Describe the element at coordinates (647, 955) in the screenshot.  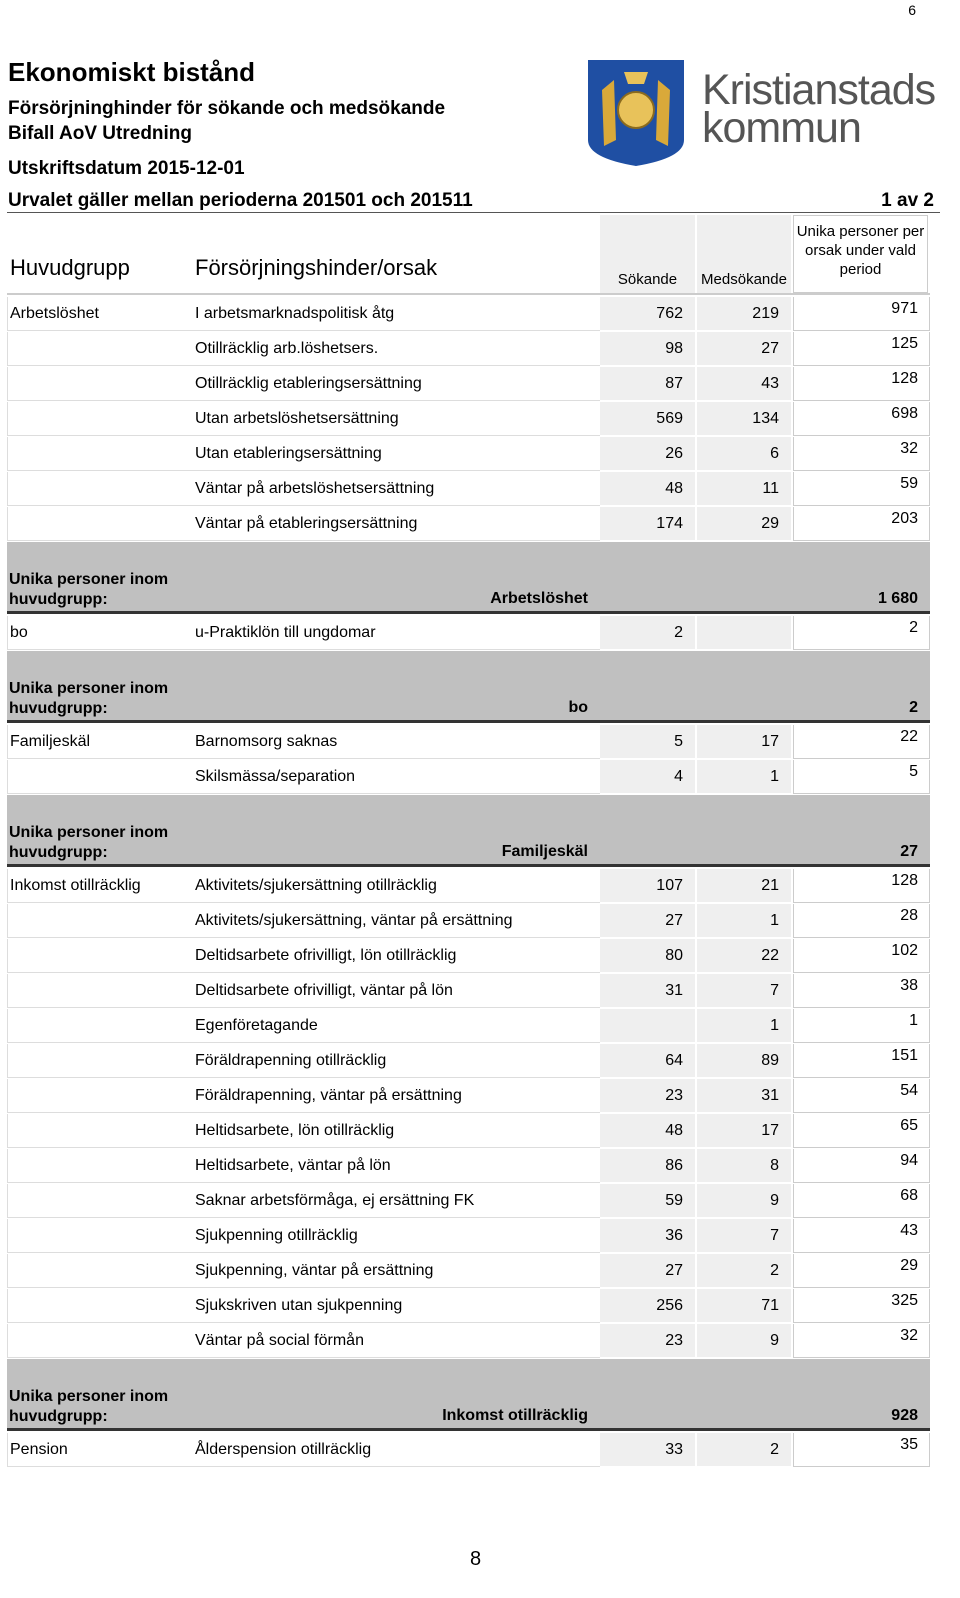
I see `value: 80` at that location.